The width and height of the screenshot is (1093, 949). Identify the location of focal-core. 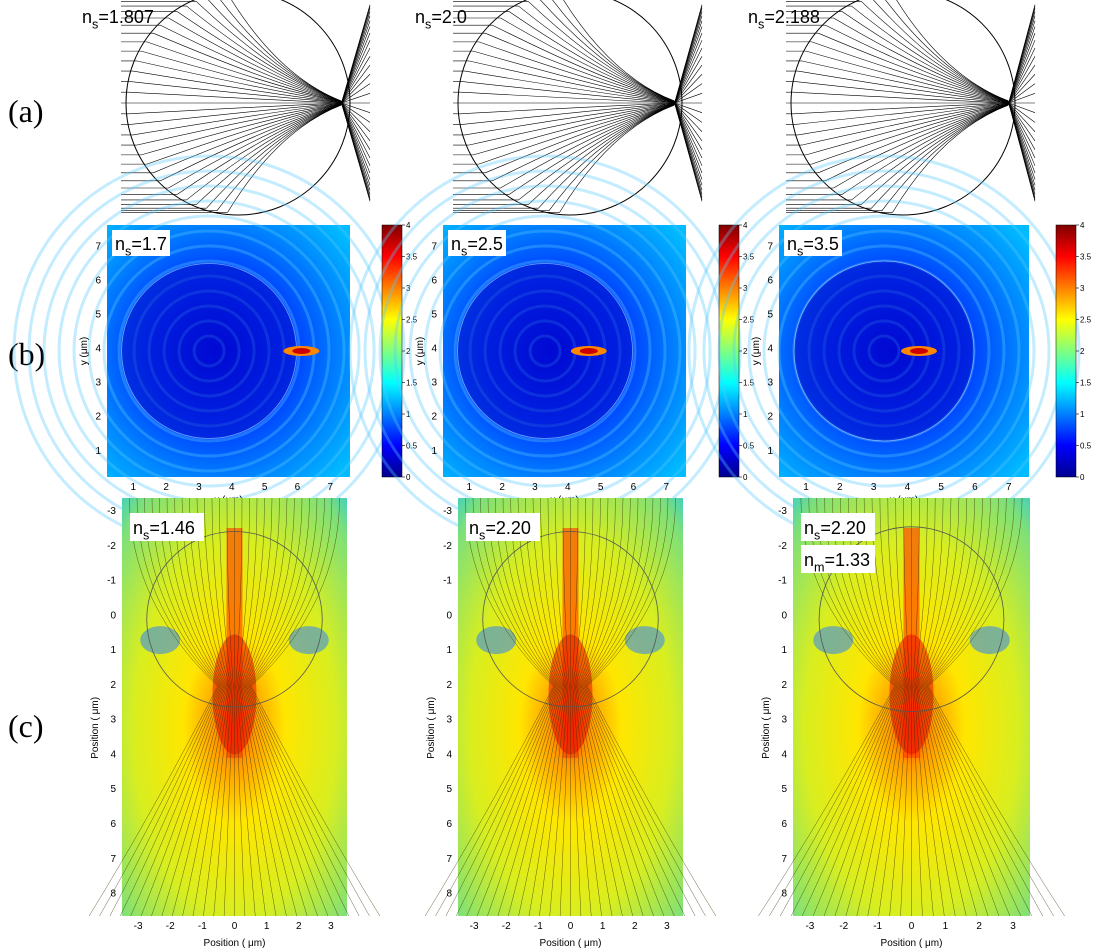
(588, 351).